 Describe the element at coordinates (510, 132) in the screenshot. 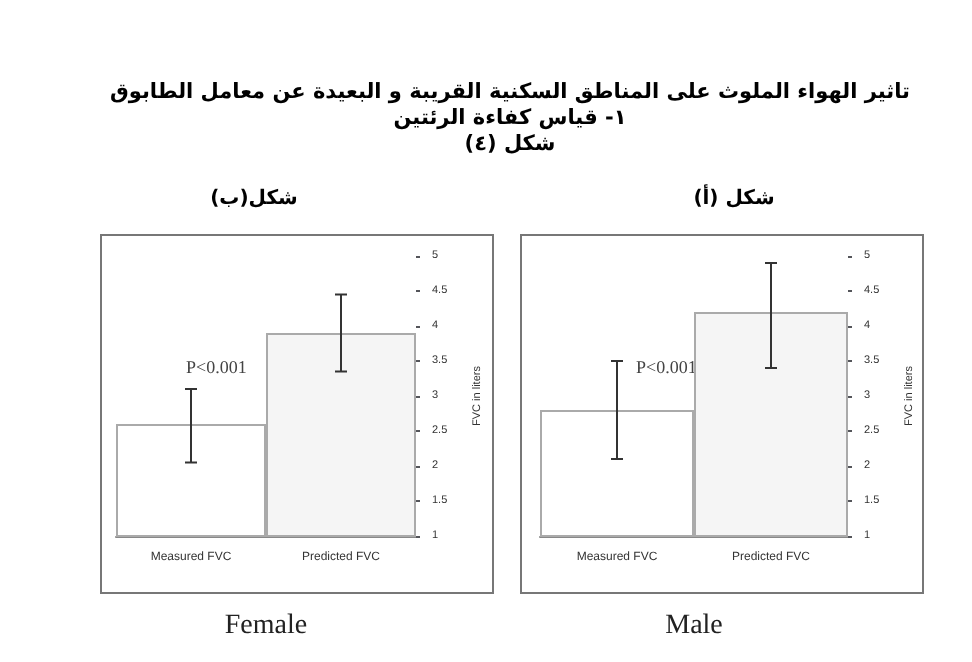

I see `text: ١- قياس كفاءة الرئتين شكل (٤)` at that location.